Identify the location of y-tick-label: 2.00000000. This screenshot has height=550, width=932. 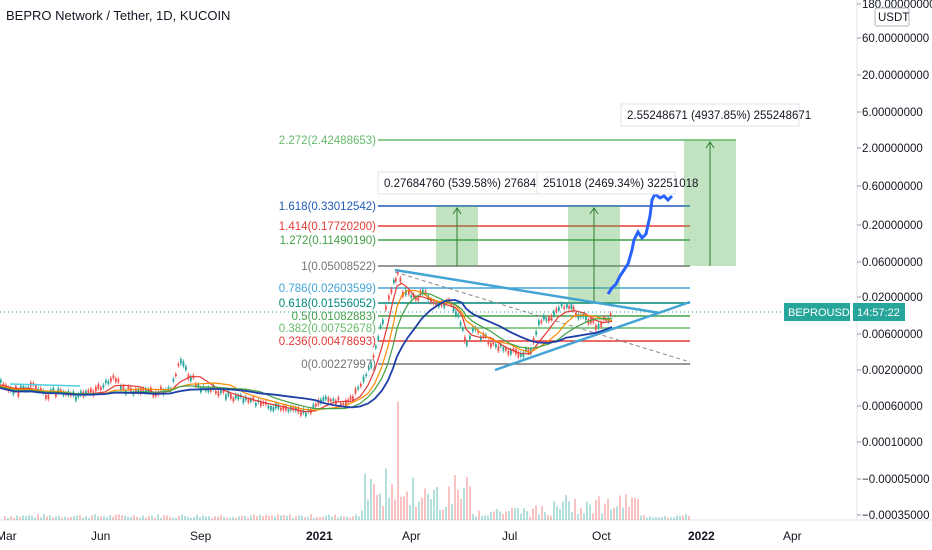
(892, 149).